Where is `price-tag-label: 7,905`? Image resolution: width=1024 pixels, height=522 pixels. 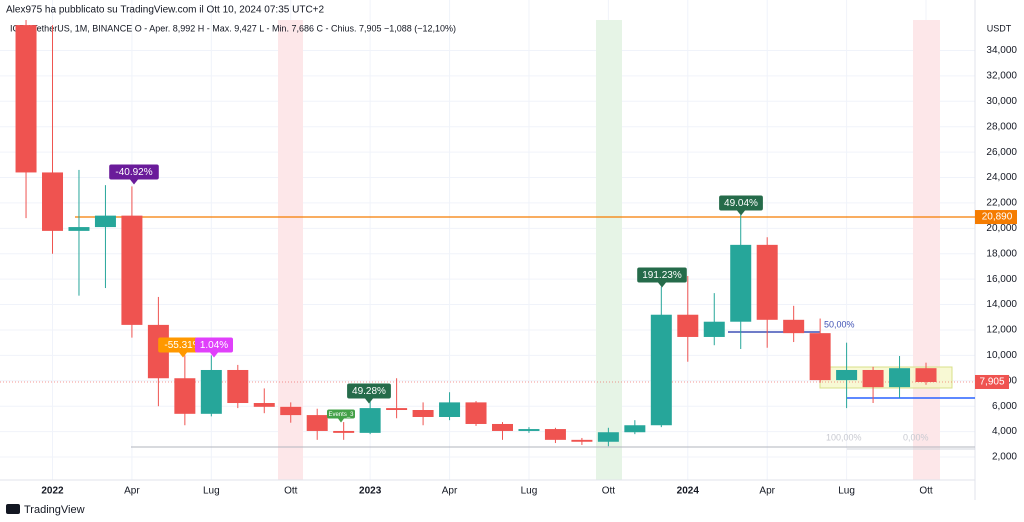
price-tag-label: 7,905 is located at coordinates (991, 382).